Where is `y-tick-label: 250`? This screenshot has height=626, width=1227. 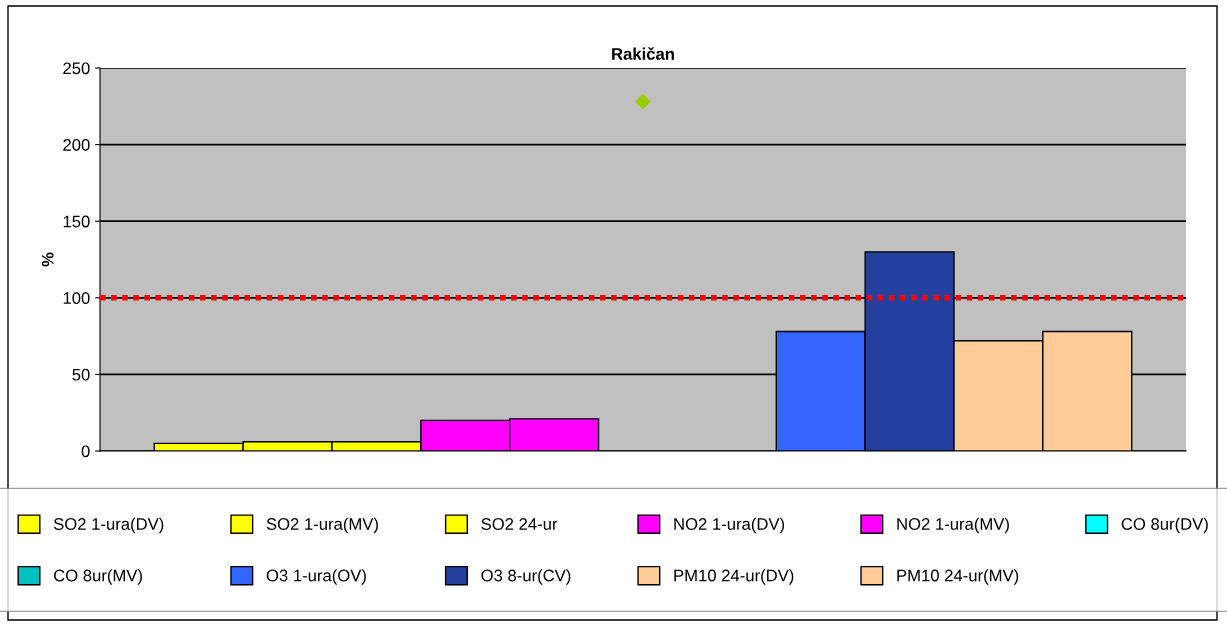 y-tick-label: 250 is located at coordinates (76, 68).